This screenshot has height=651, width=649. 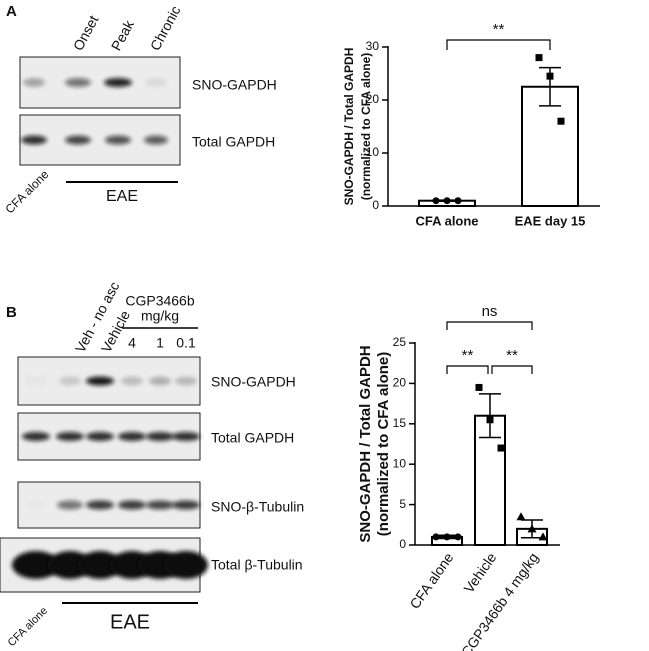 What do you see at coordinates (479, 573) in the screenshot?
I see `x-tick-label: Vehicle` at bounding box center [479, 573].